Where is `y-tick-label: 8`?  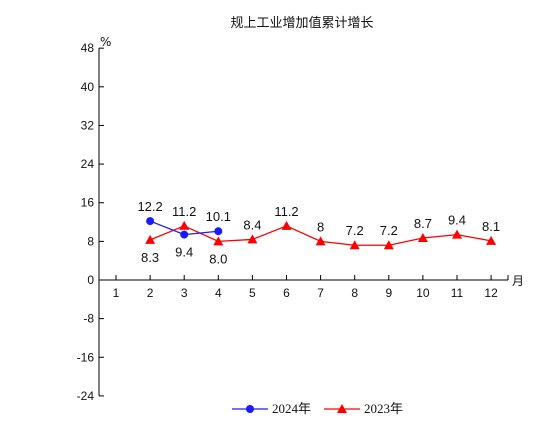 y-tick-label: 8 is located at coordinates (90, 241).